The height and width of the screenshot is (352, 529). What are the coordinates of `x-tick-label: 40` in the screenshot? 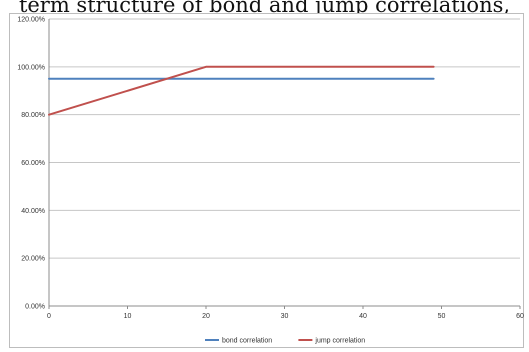 It's located at (363, 316).